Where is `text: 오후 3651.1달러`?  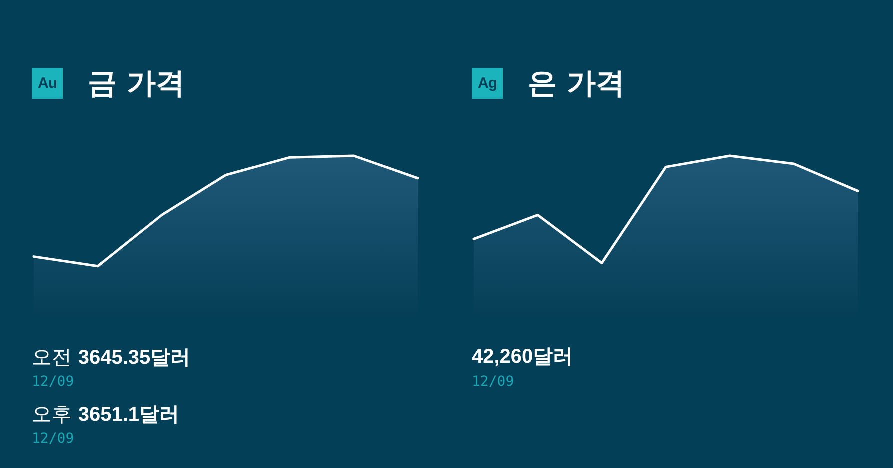
text: 오후 3651.1달러 is located at coordinates (106, 414).